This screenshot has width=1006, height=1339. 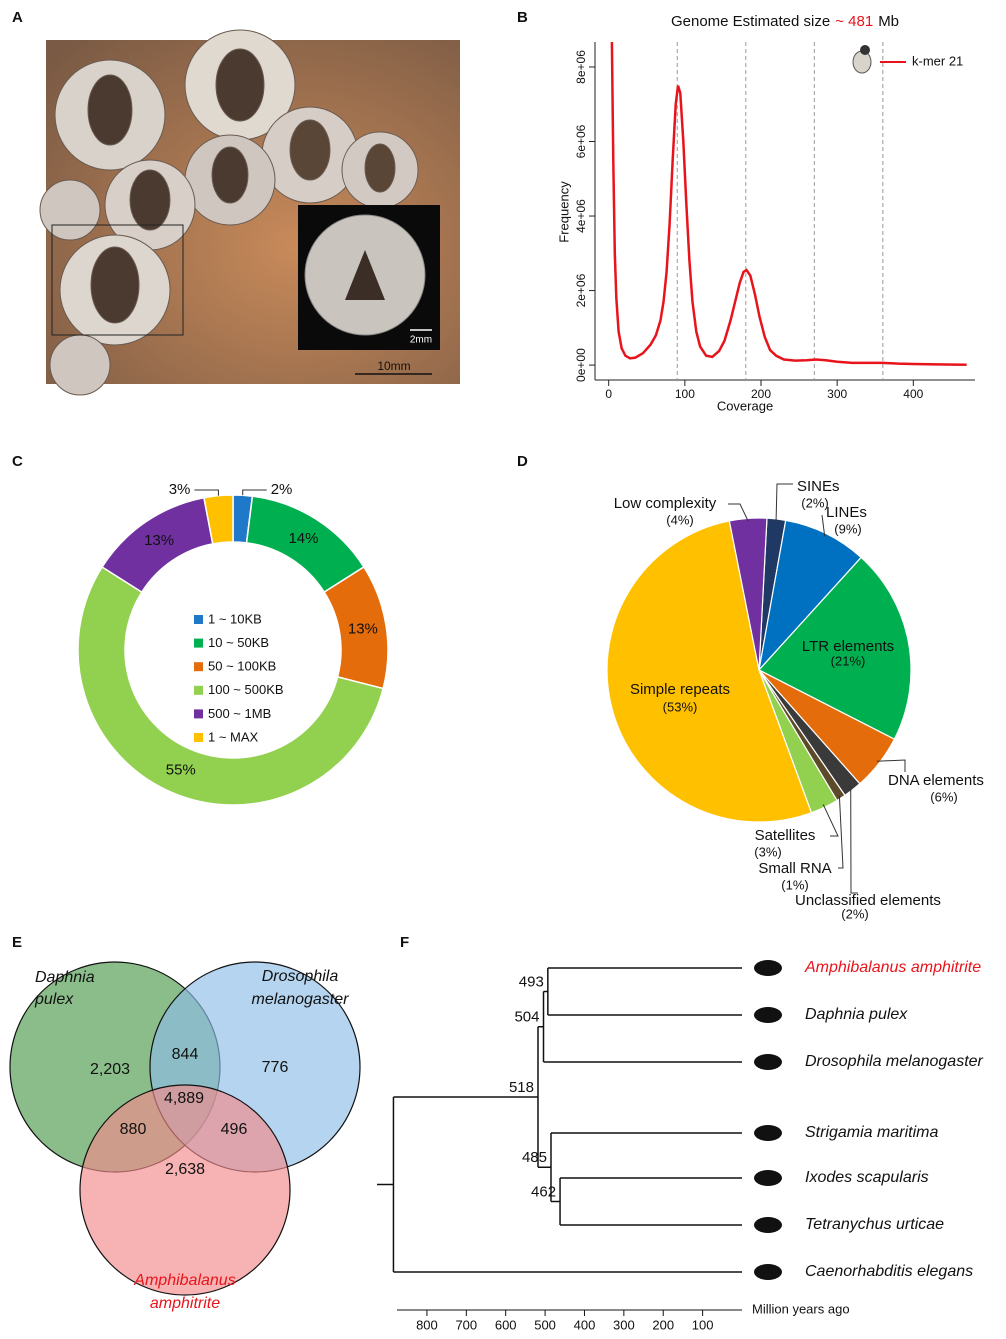 What do you see at coordinates (300, 976) in the screenshot?
I see `set-label: Drosophila` at bounding box center [300, 976].